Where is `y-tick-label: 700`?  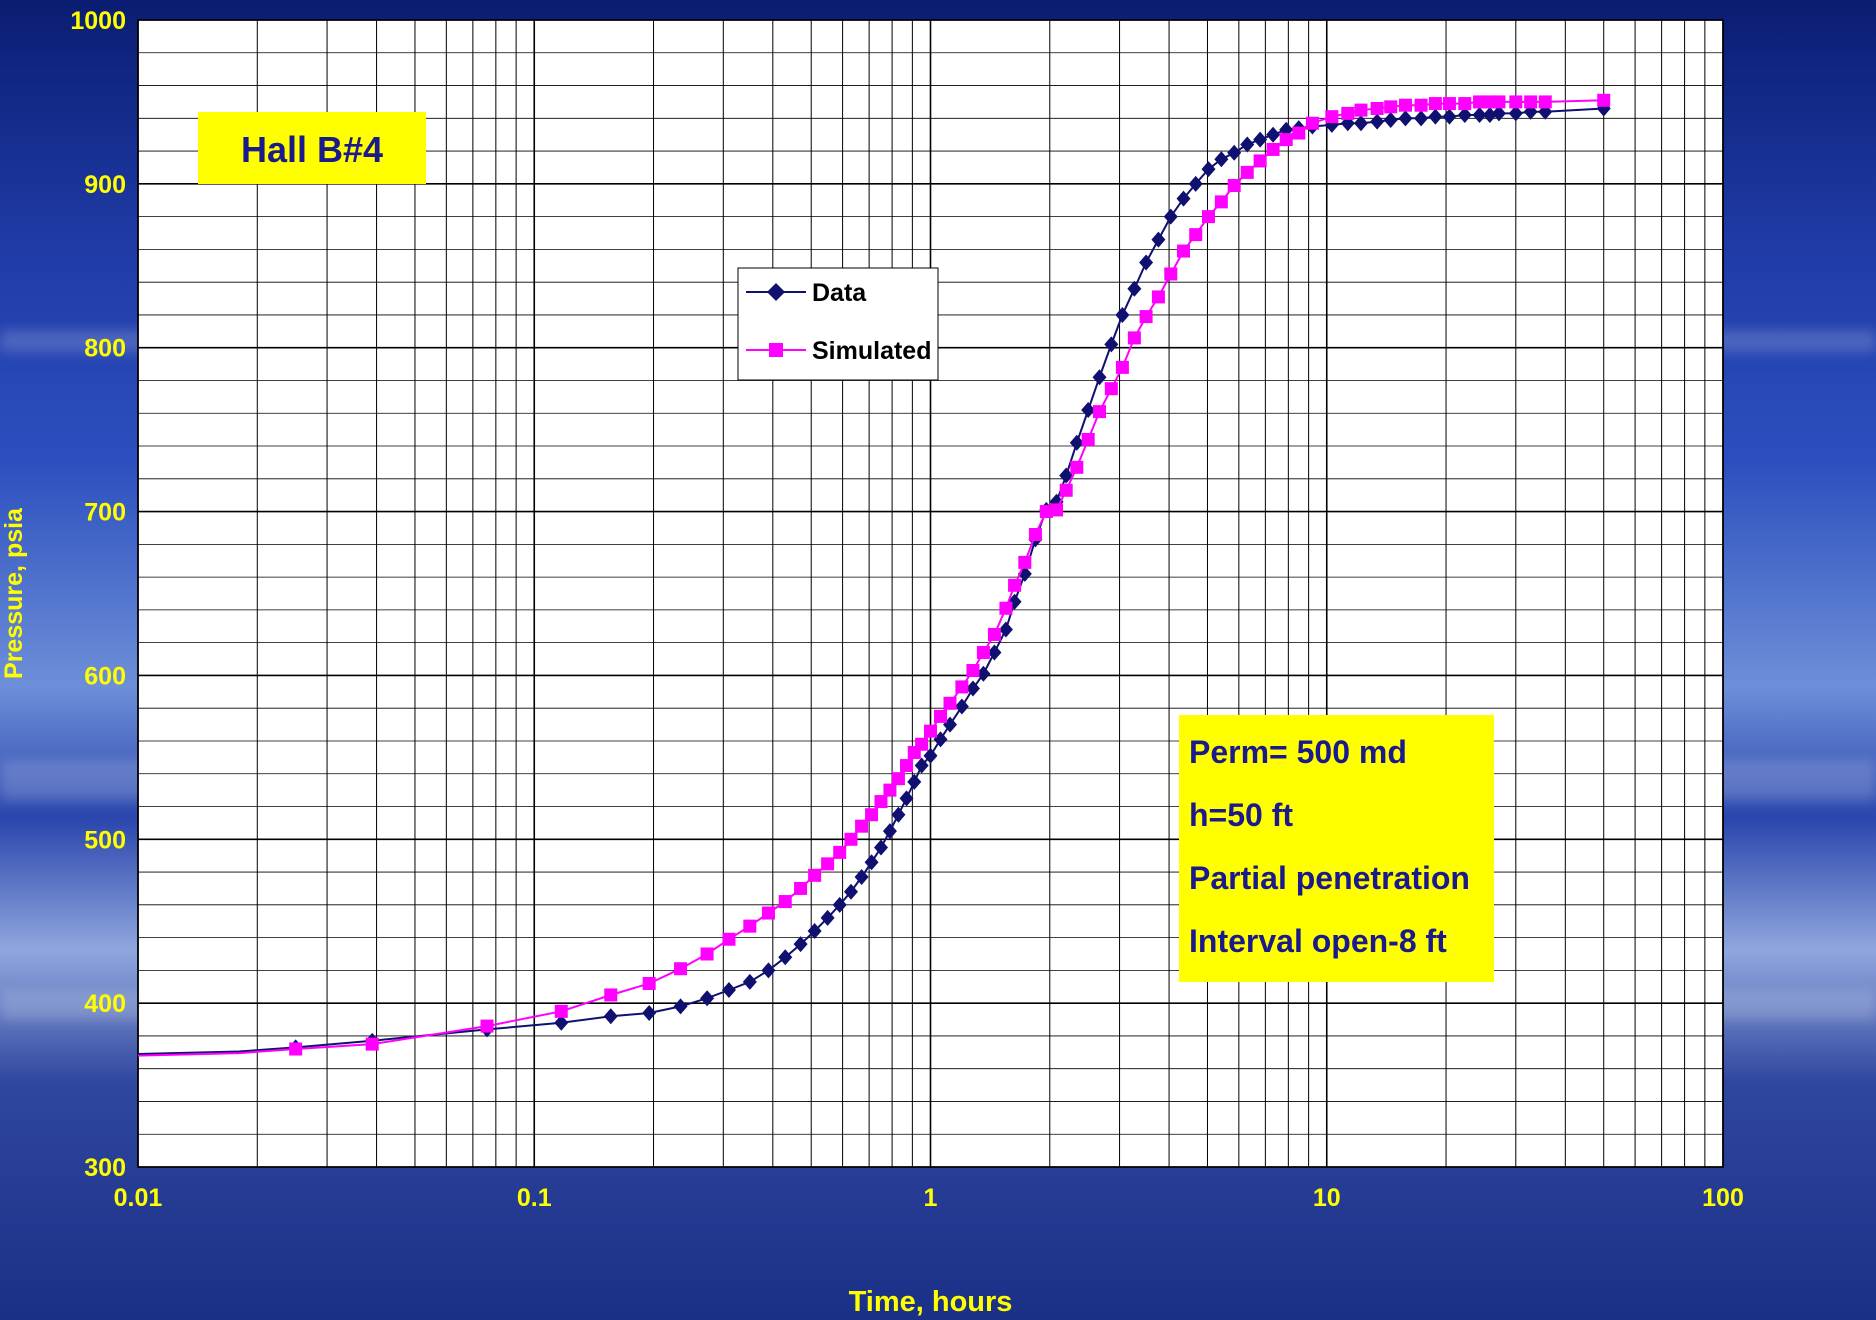 y-tick-label: 700 is located at coordinates (105, 513).